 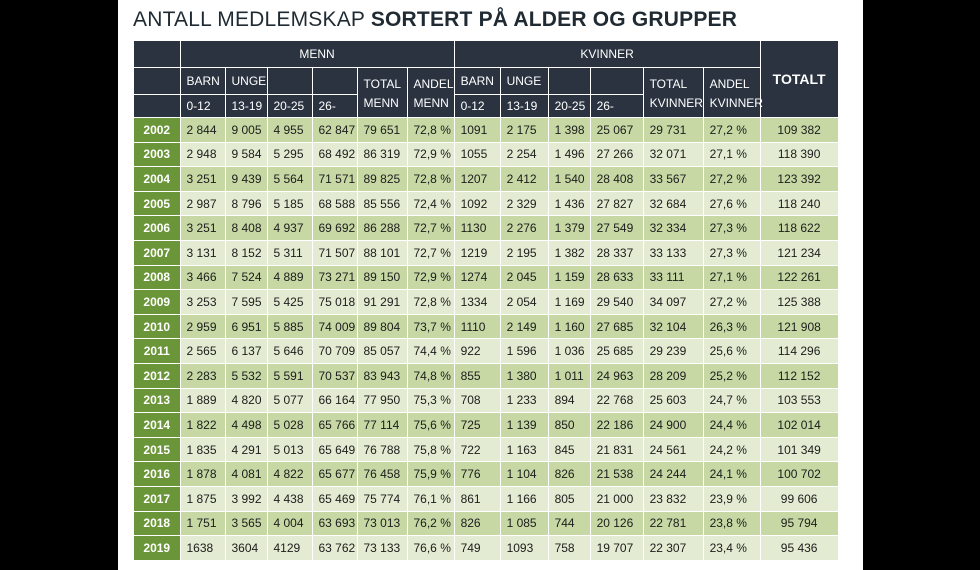 What do you see at coordinates (477, 228) in the screenshot?
I see `table-cell: 1130` at bounding box center [477, 228].